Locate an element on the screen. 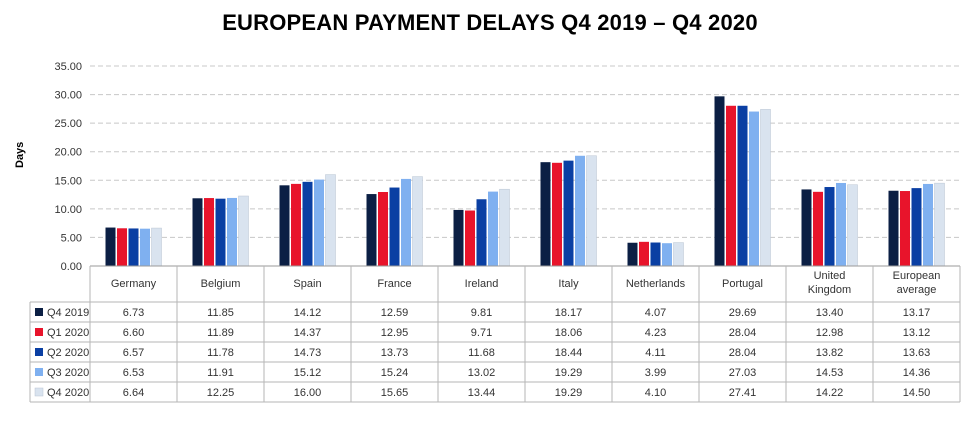 This screenshot has width=980, height=422. category-label: European is located at coordinates (917, 276).